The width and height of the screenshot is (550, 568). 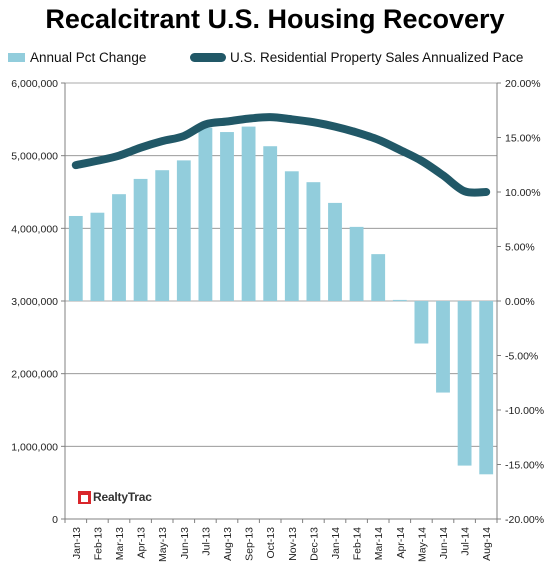 I want to click on x-tick-label: Oct-13, so click(x=271, y=543).